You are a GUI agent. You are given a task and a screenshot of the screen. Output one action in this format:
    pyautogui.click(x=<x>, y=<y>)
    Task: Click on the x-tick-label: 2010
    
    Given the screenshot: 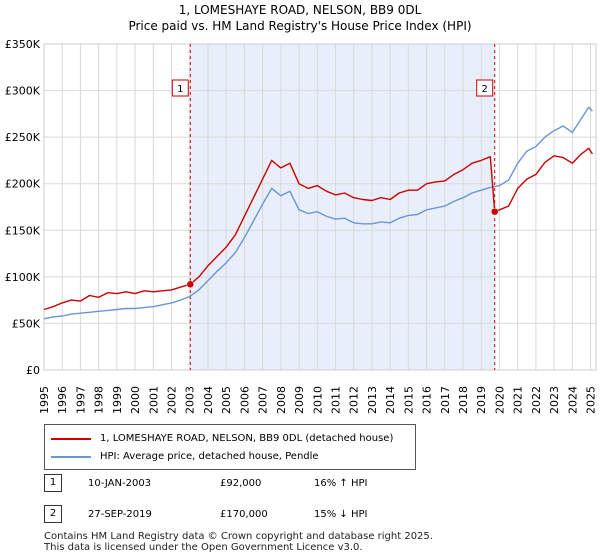 What is the action you would take?
    pyautogui.click(x=317, y=400)
    